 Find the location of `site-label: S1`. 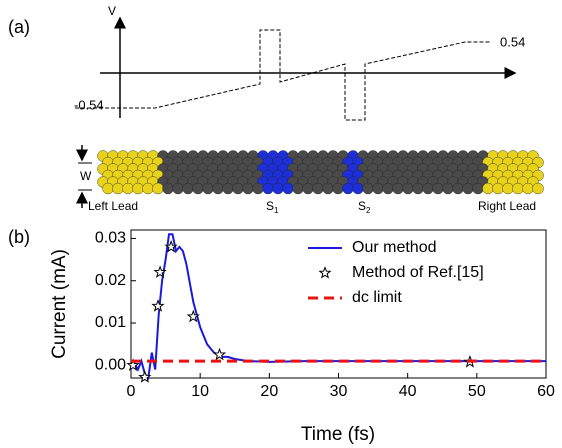

site-label: S1 is located at coordinates (272, 207).